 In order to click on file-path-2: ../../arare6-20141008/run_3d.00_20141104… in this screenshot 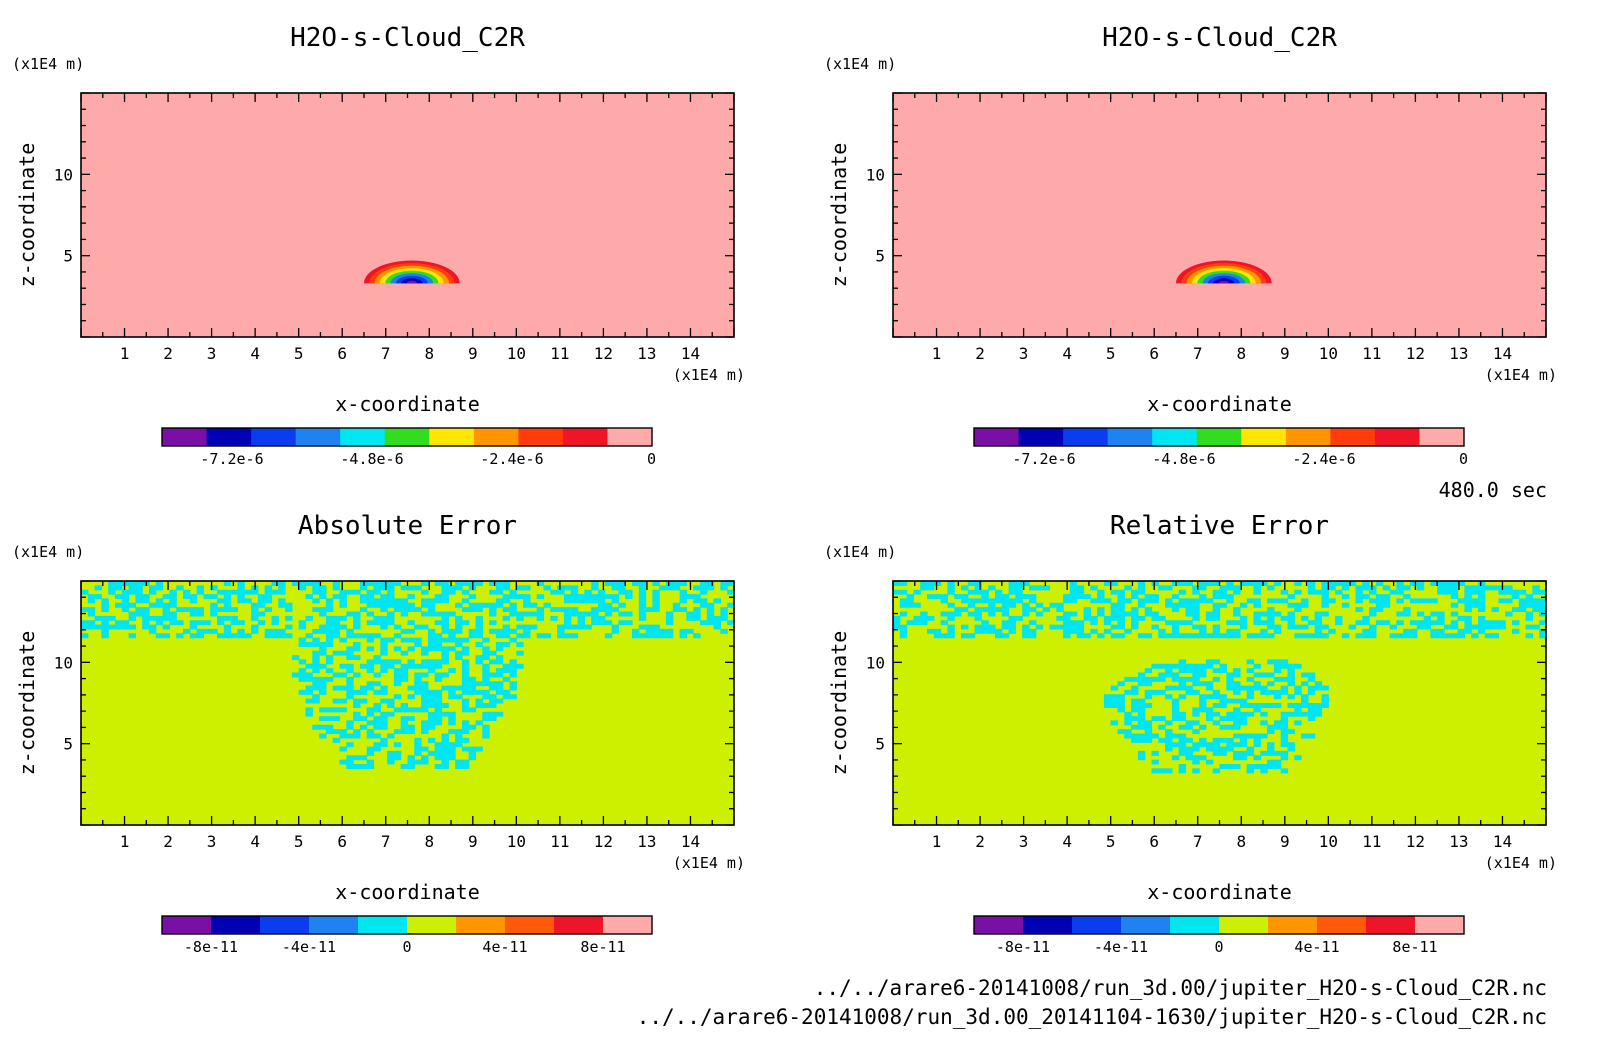, I will do `click(1092, 1017)`.